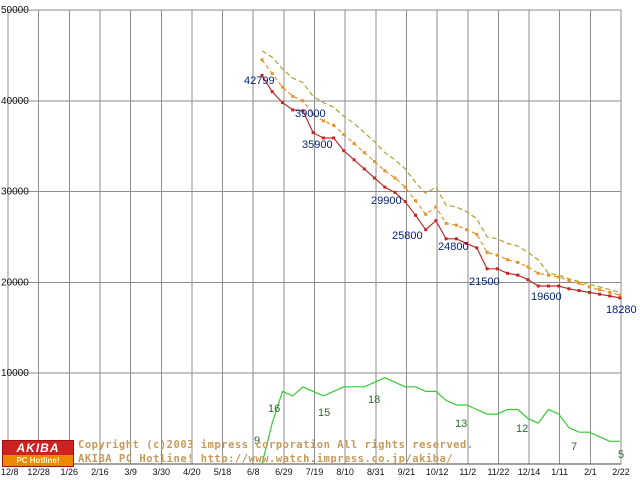 Image resolution: width=640 pixels, height=480 pixels. What do you see at coordinates (529, 472) in the screenshot?
I see `x-tick-label: 12/14` at bounding box center [529, 472].